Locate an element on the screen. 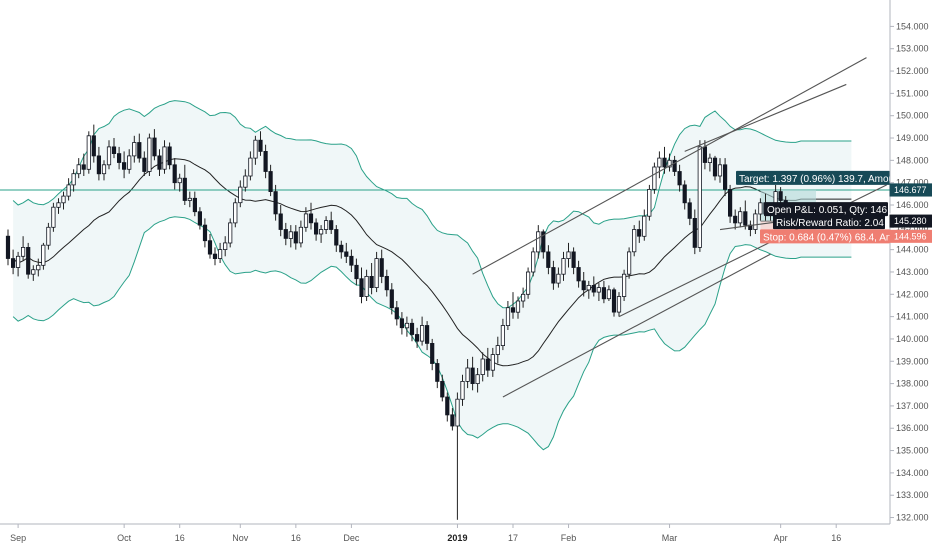 Image resolution: width=932 pixels, height=550 pixels. y-tick-label: 144.000 is located at coordinates (912, 250).